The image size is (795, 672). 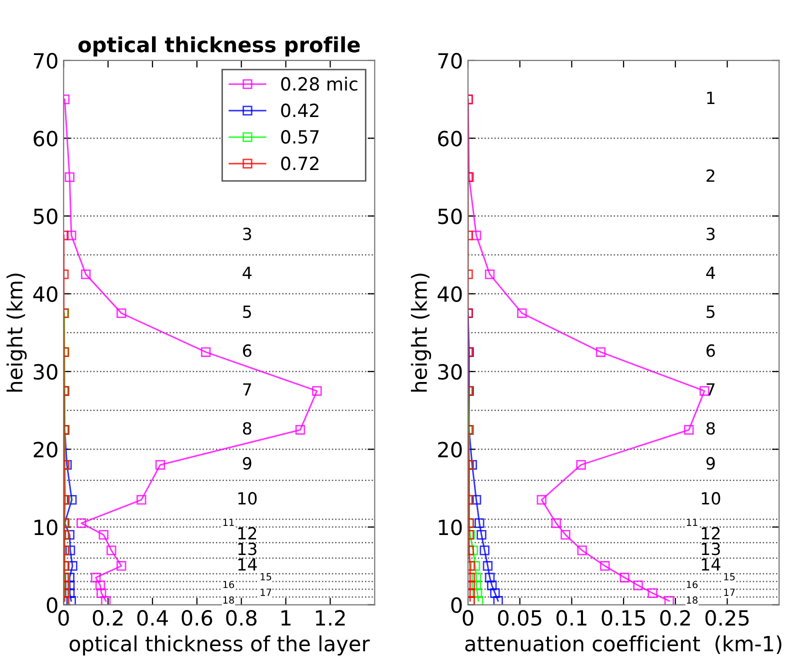 I want to click on x-axis-title: optical thickness of the layer, so click(x=220, y=645).